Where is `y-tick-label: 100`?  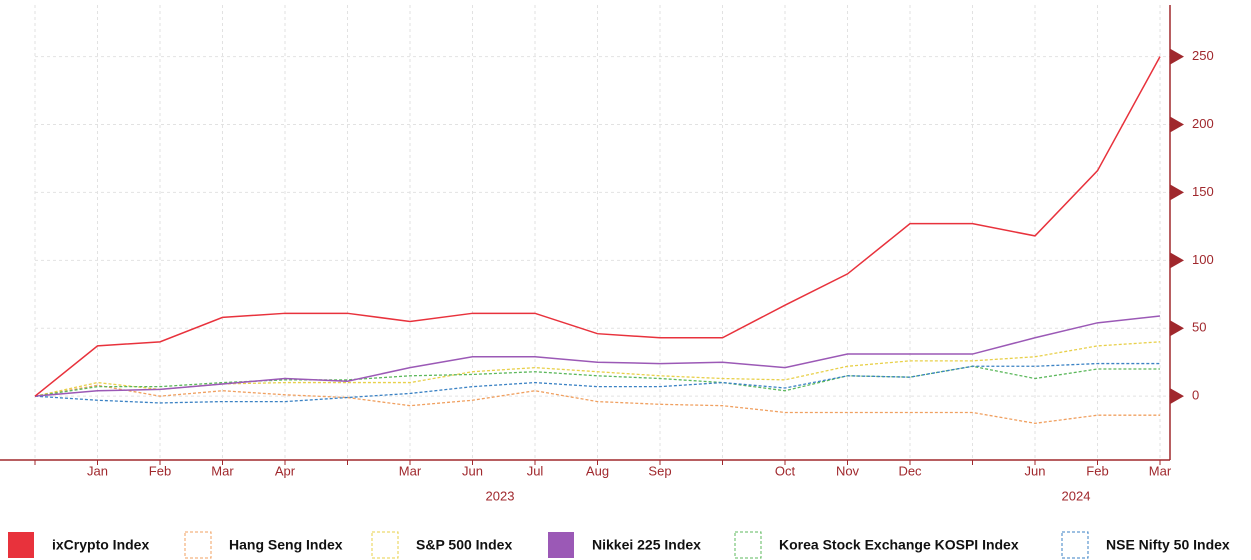 y-tick-label: 100 is located at coordinates (1203, 259).